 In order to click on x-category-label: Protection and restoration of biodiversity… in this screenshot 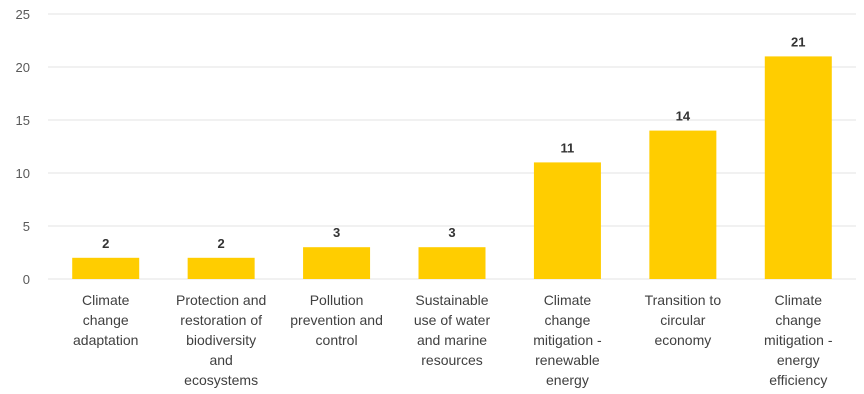, I will do `click(221, 340)`.